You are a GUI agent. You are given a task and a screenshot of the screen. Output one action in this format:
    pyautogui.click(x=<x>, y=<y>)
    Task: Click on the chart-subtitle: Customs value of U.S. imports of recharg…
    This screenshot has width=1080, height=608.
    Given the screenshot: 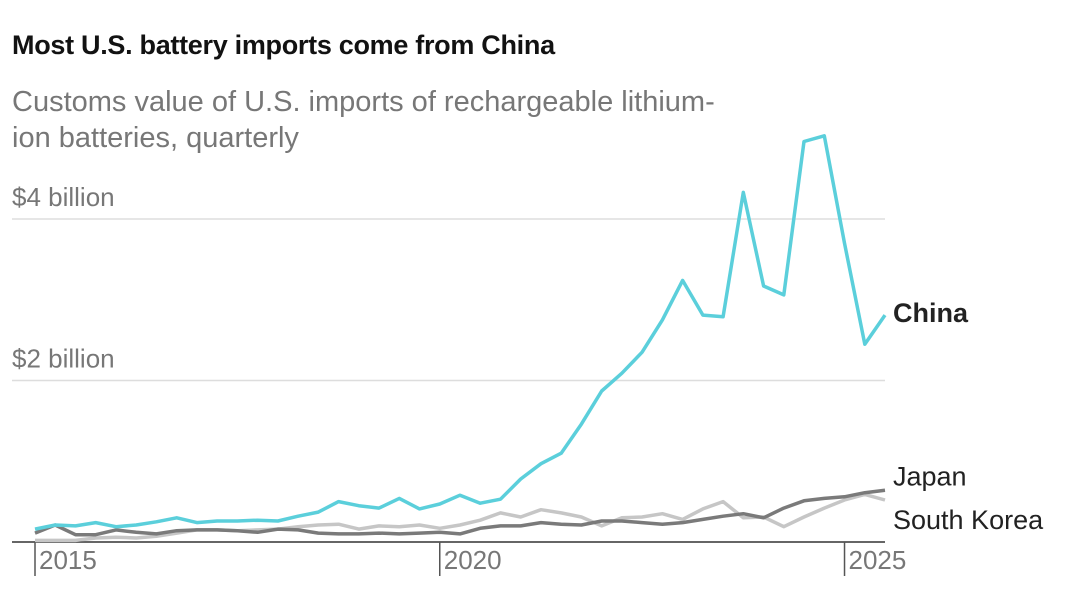 What is the action you would take?
    pyautogui.click(x=363, y=120)
    